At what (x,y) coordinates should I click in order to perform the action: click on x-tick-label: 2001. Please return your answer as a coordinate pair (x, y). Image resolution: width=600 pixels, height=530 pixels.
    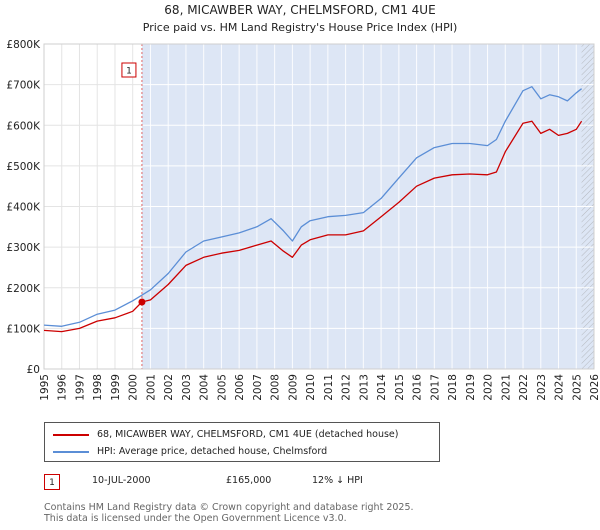
    Looking at the image, I should click on (151, 387).